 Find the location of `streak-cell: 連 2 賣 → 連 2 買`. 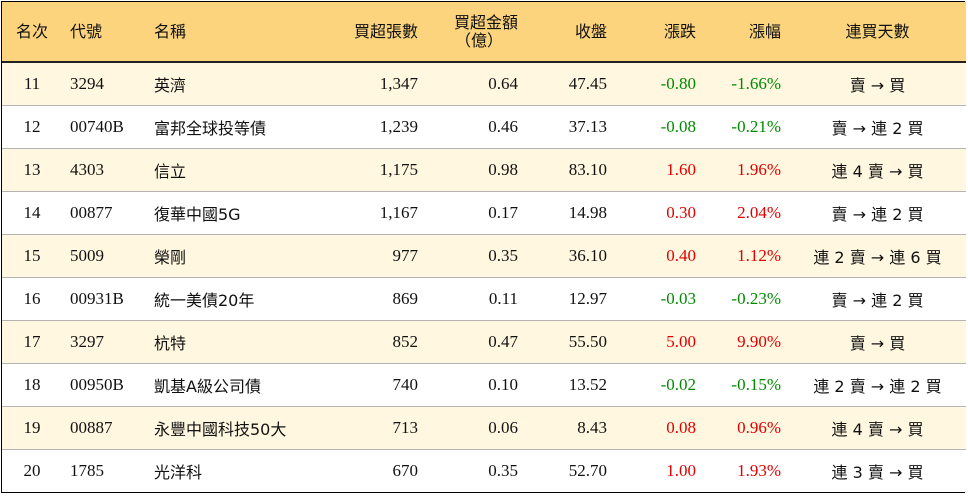

streak-cell: 連 2 賣 → 連 2 買 is located at coordinates (877, 386).